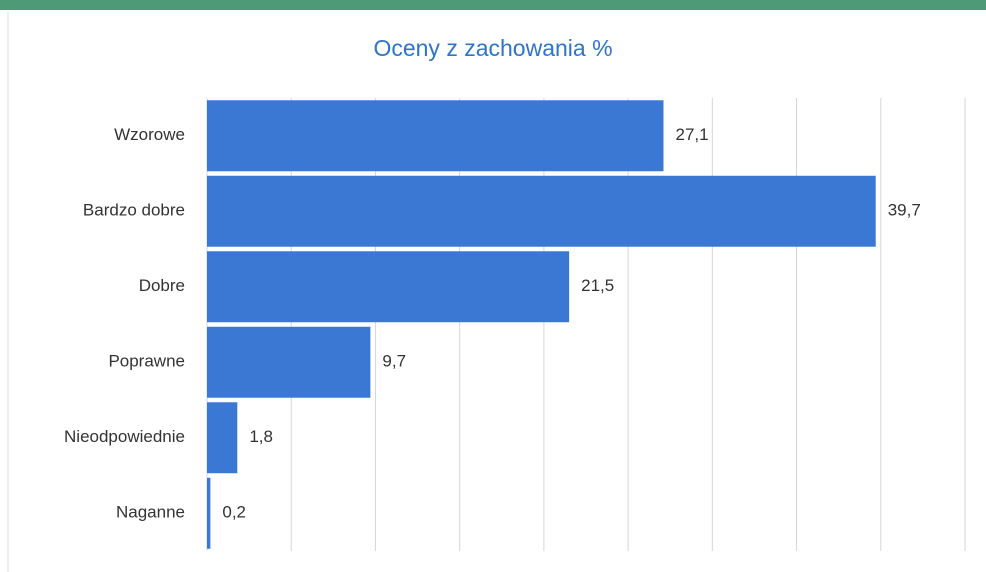 Image resolution: width=986 pixels, height=572 pixels. Describe the element at coordinates (691, 134) in the screenshot. I see `data-label: 27,1` at that location.